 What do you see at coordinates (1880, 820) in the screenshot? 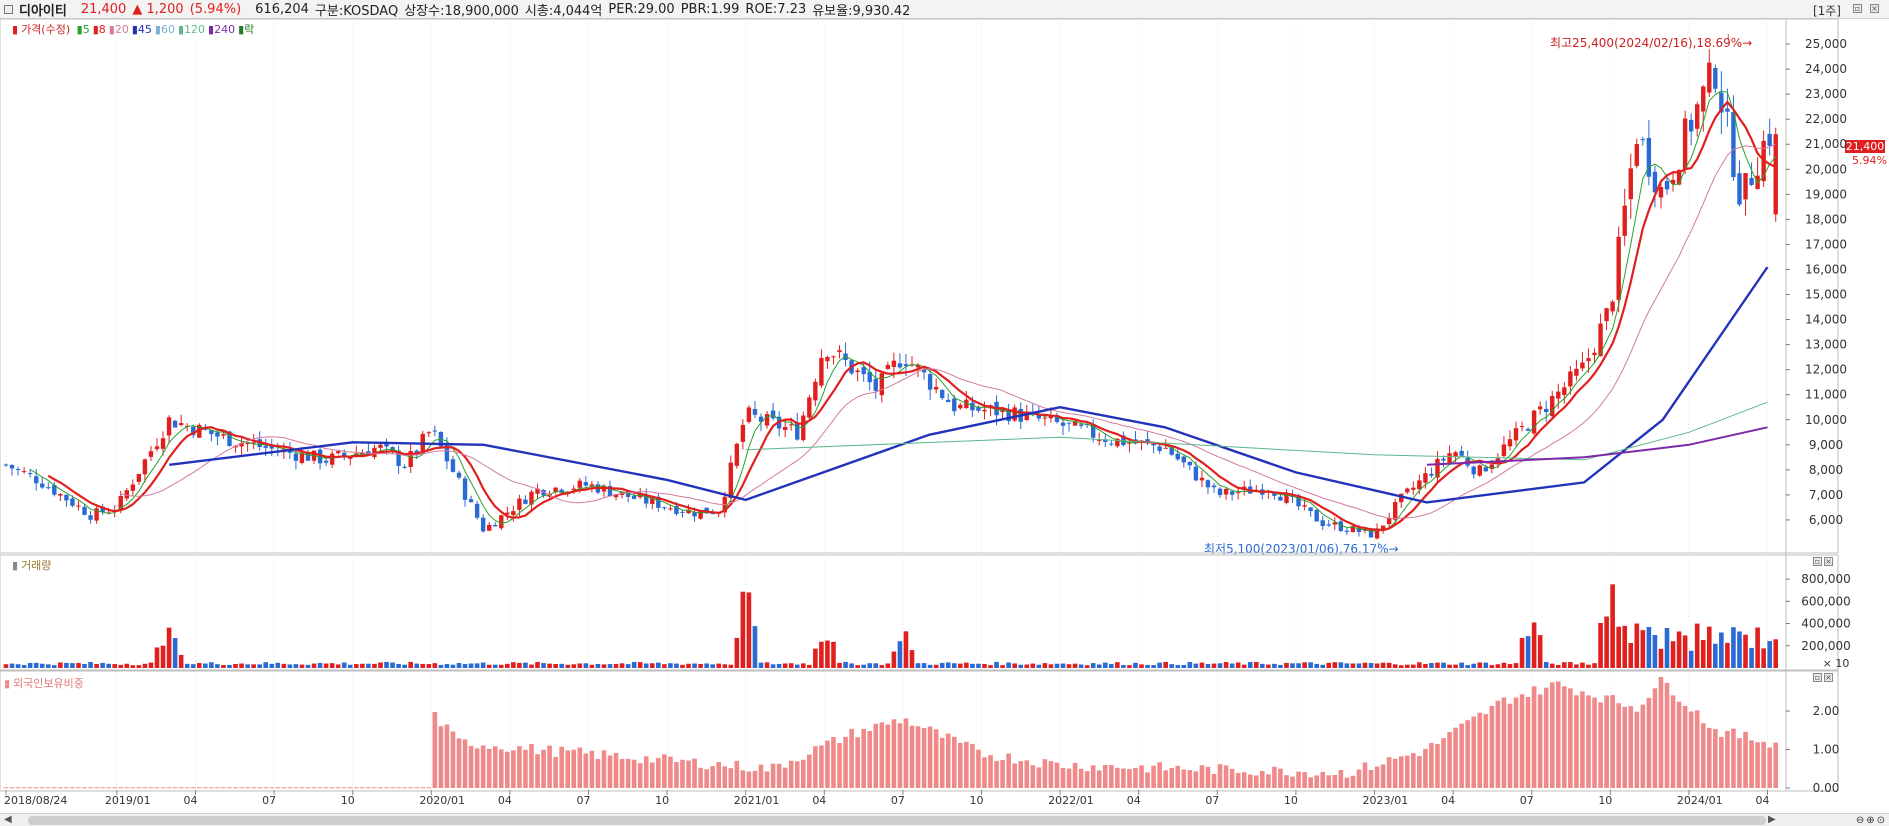
I see `zoom-reset-icon: ⊙` at bounding box center [1880, 820].